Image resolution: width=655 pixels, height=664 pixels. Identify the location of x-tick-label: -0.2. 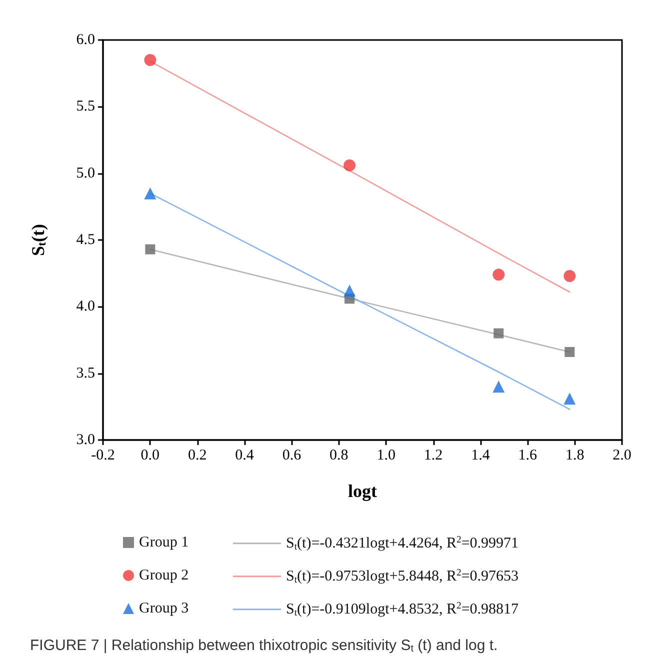
(103, 456).